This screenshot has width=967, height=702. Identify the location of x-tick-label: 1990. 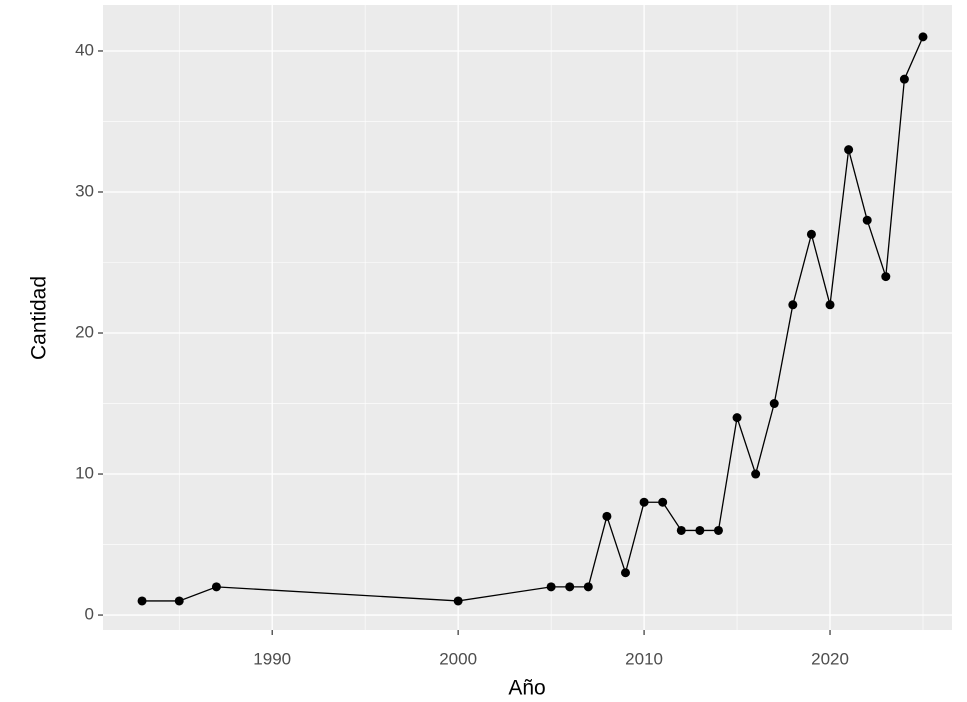
(272, 658).